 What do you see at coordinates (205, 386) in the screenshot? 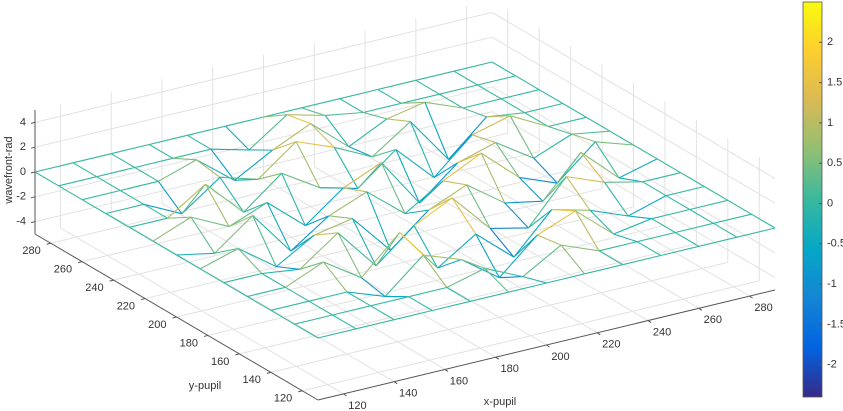
I see `y-axis-label: y-pupil` at bounding box center [205, 386].